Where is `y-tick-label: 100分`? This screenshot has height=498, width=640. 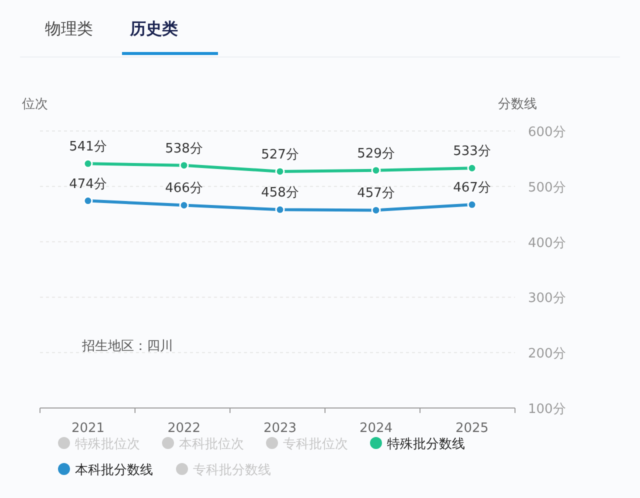 y-tick-label: 100分 is located at coordinates (547, 409).